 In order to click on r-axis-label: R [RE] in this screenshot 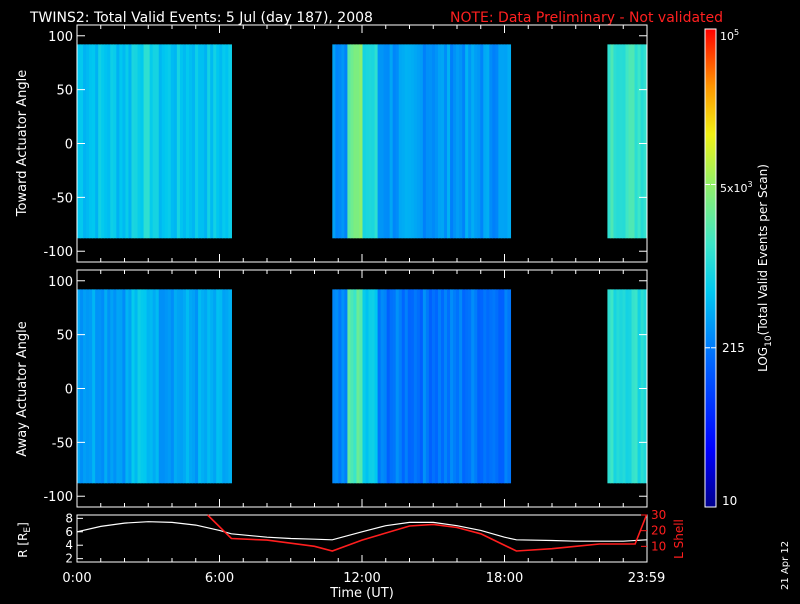, I will do `click(24, 540)`.